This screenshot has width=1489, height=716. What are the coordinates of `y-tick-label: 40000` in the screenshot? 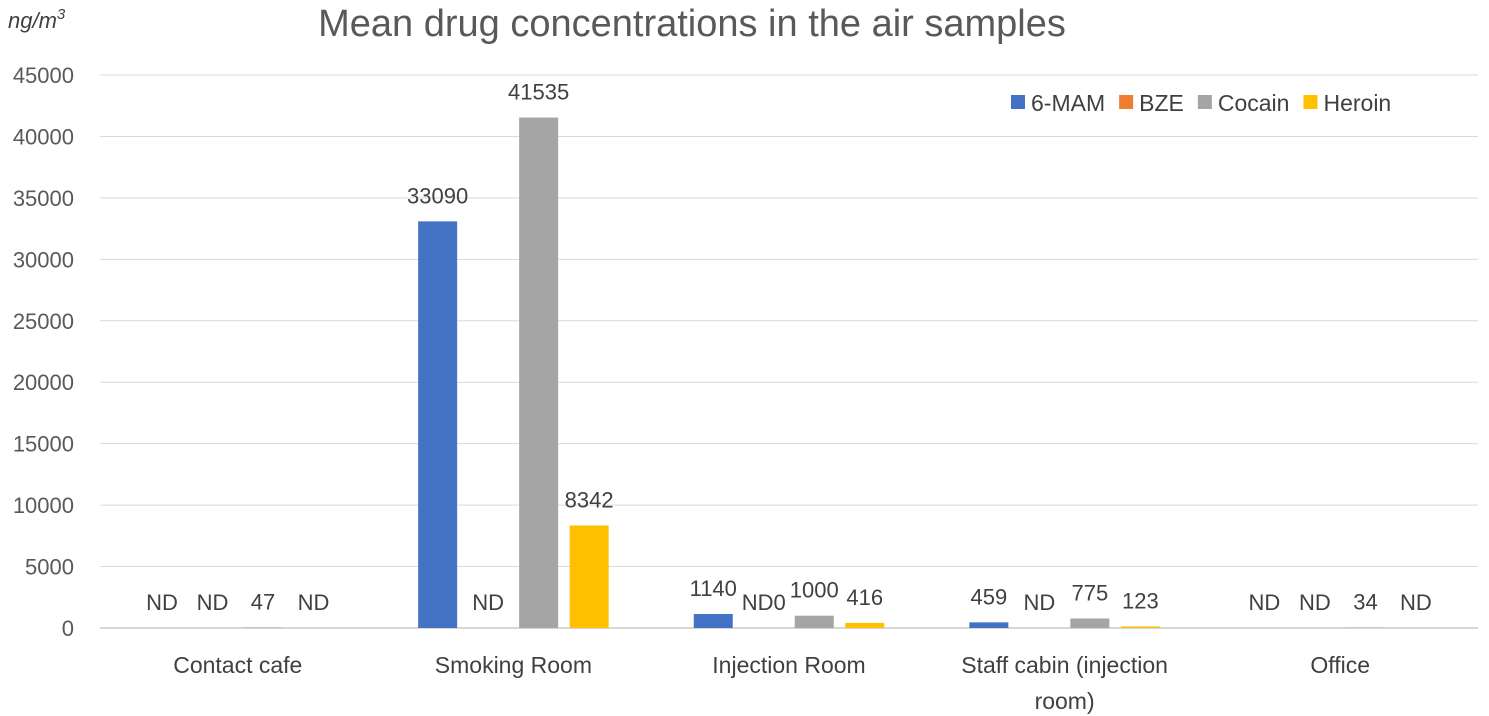 It's located at (43, 136).